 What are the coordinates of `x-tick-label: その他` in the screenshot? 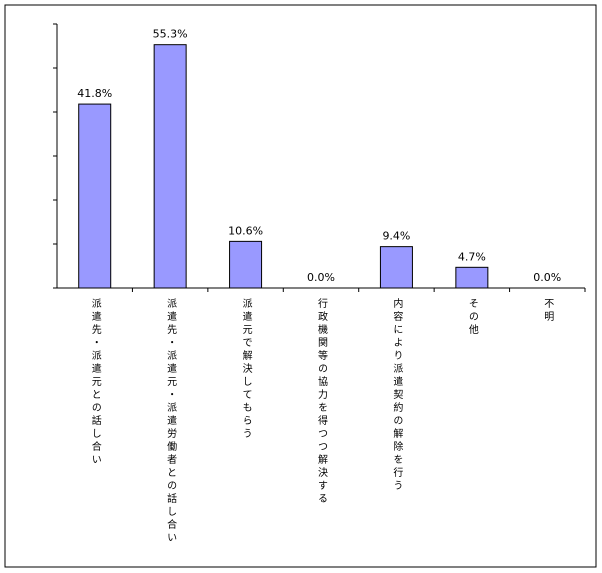 It's located at (472, 317).